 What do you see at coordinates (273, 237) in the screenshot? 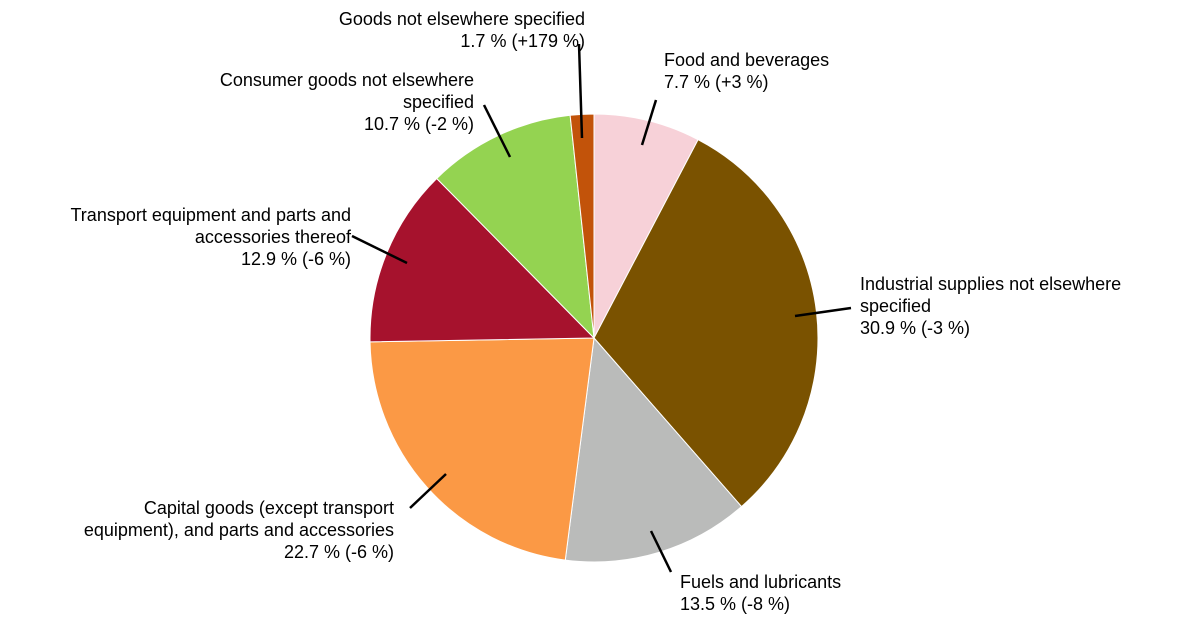
I see `slice-label-5: accessories thereof` at bounding box center [273, 237].